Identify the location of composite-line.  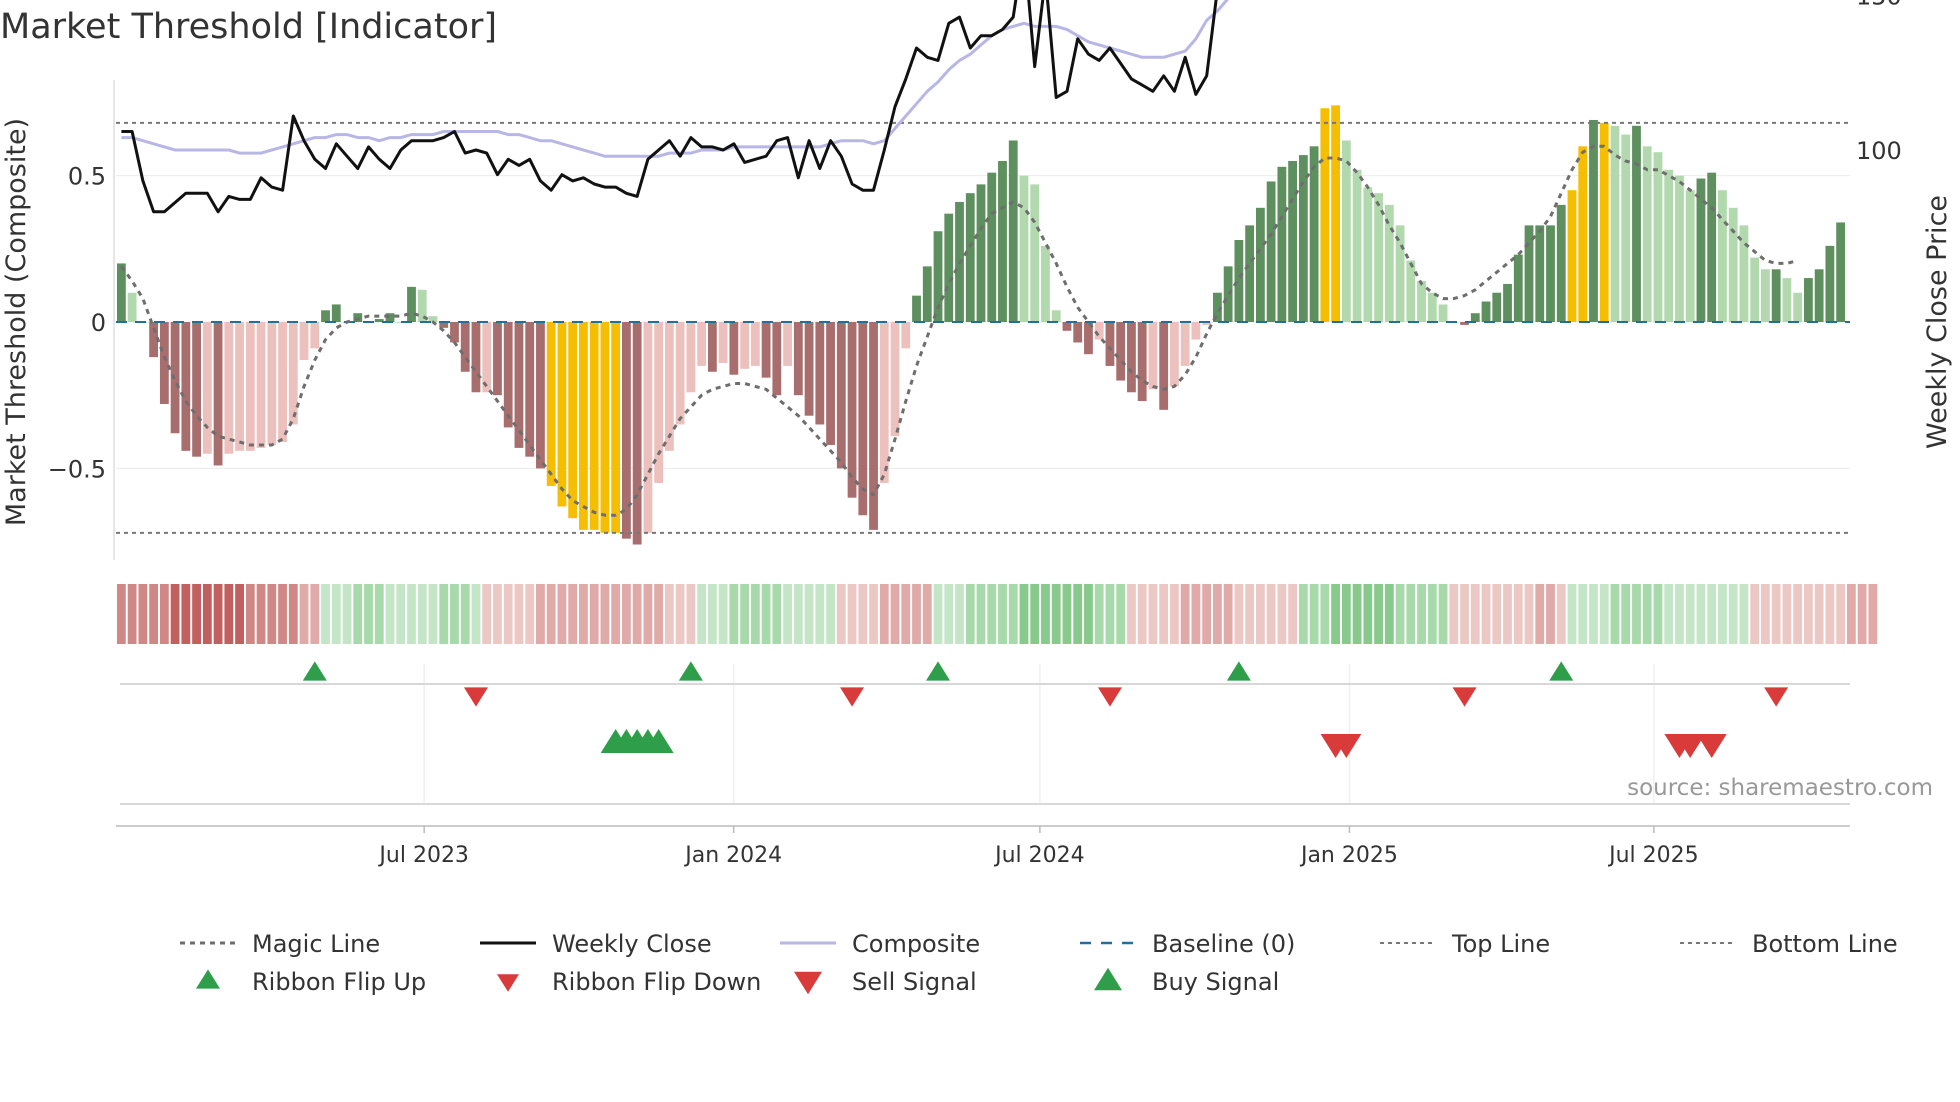
(675, 79).